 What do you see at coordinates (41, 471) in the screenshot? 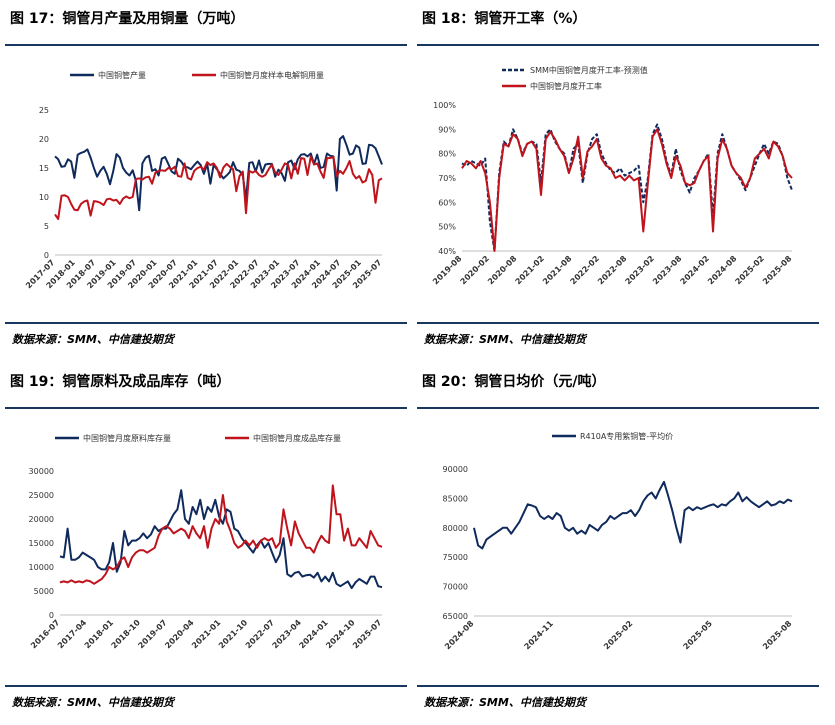
I see `y-tick-label: 30000` at bounding box center [41, 471].